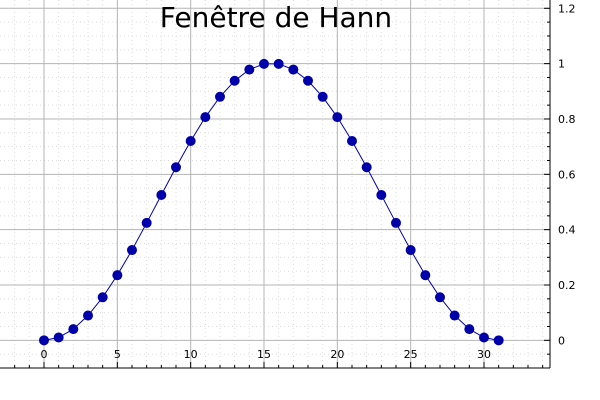  Describe the element at coordinates (567, 230) in the screenshot. I see `y-tick-label: 0.4` at that location.